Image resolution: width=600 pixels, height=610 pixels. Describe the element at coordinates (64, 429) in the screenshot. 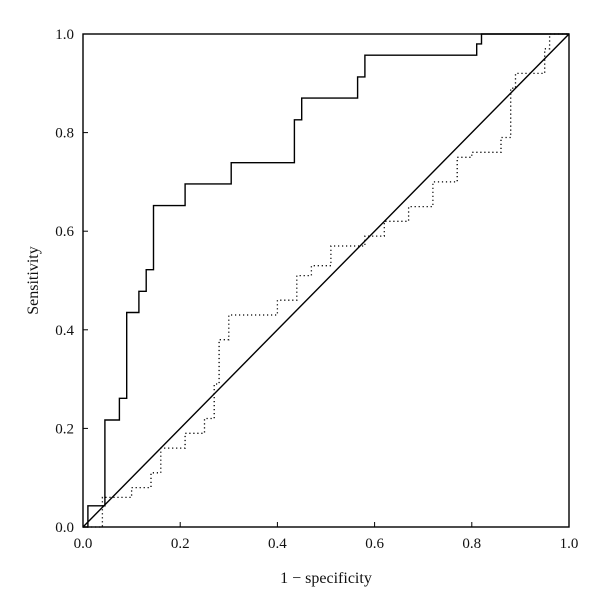

I see `y-tick-label: 0.2` at that location.